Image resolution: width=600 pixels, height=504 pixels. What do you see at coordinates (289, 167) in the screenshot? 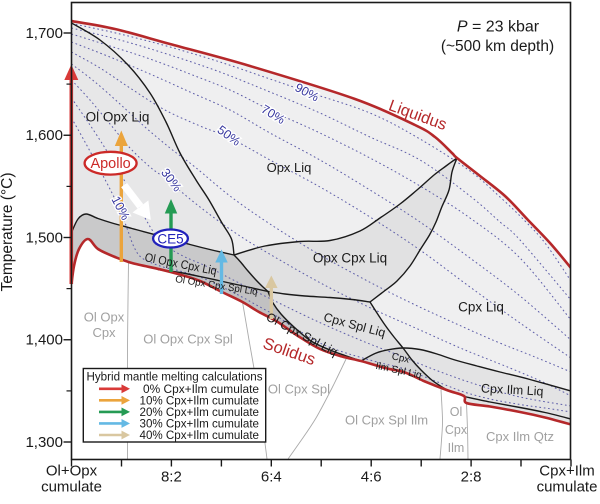
I see `svg-text: Opx Liq` at bounding box center [289, 167].